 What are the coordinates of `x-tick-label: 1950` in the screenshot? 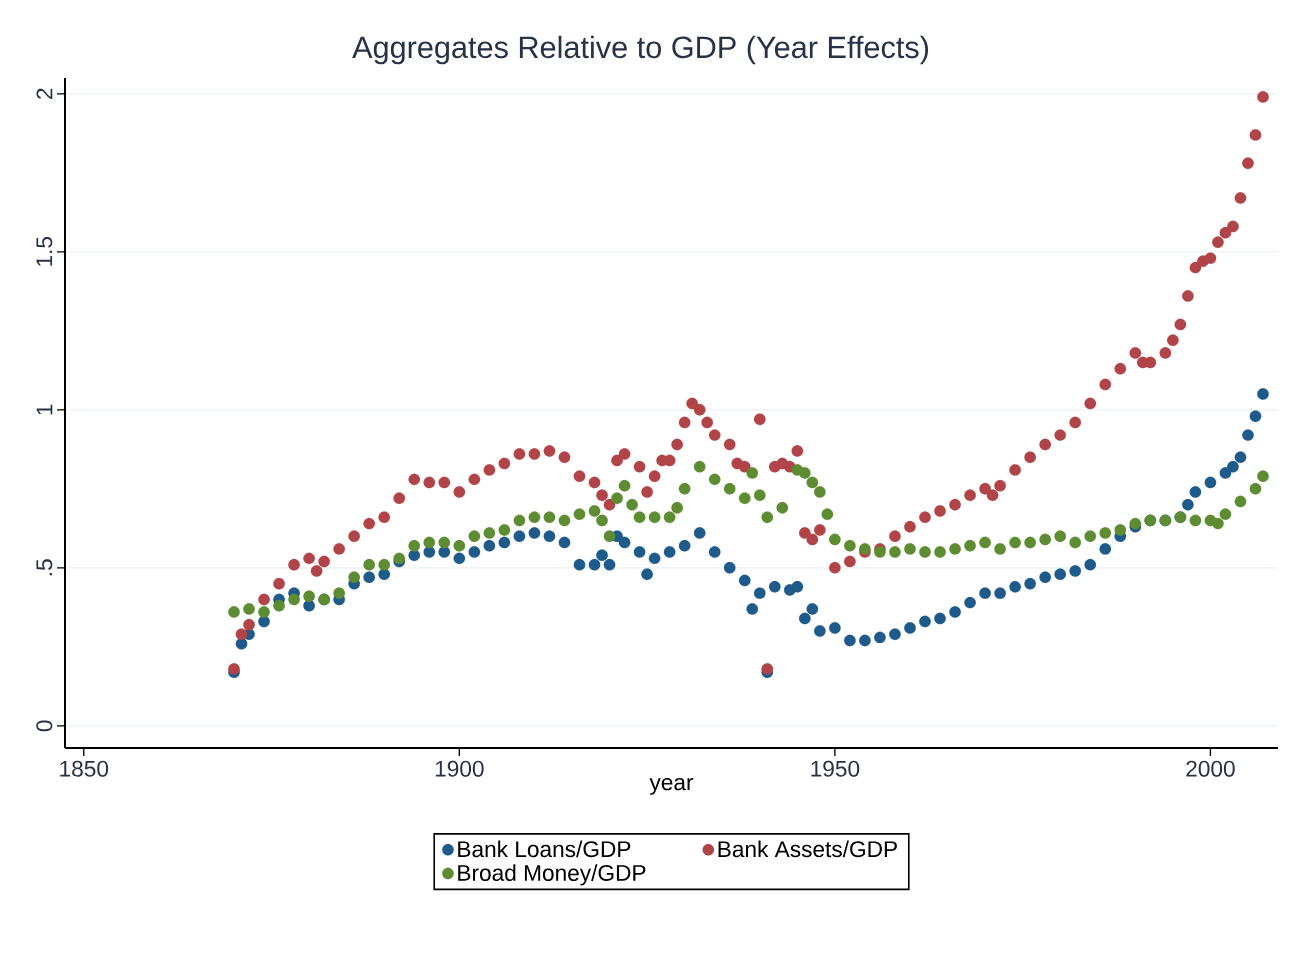 It's located at (835, 768).